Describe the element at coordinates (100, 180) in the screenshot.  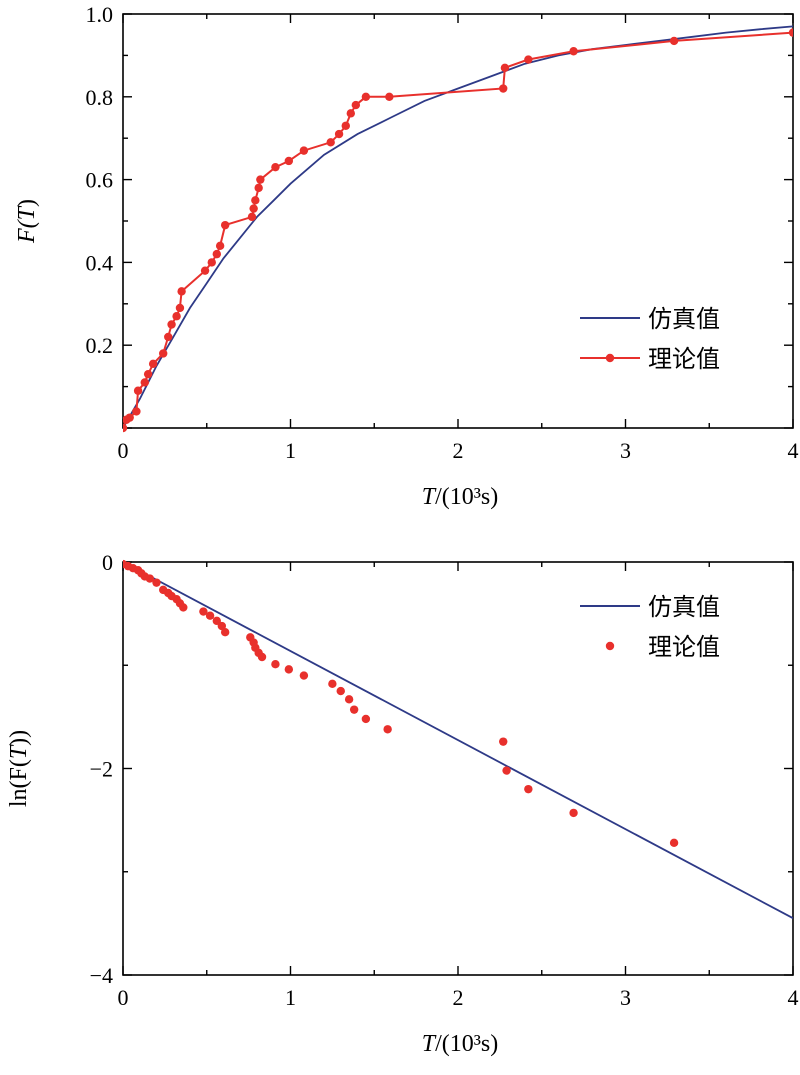
I see `y-tick-label: 0.6` at that location.